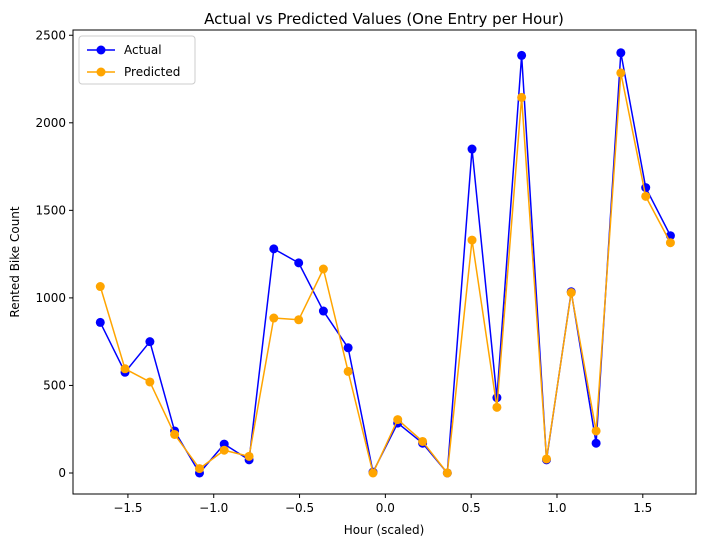 The width and height of the screenshot is (704, 547). Describe the element at coordinates (101, 50) in the screenshot. I see `legend-marker-actual` at that location.